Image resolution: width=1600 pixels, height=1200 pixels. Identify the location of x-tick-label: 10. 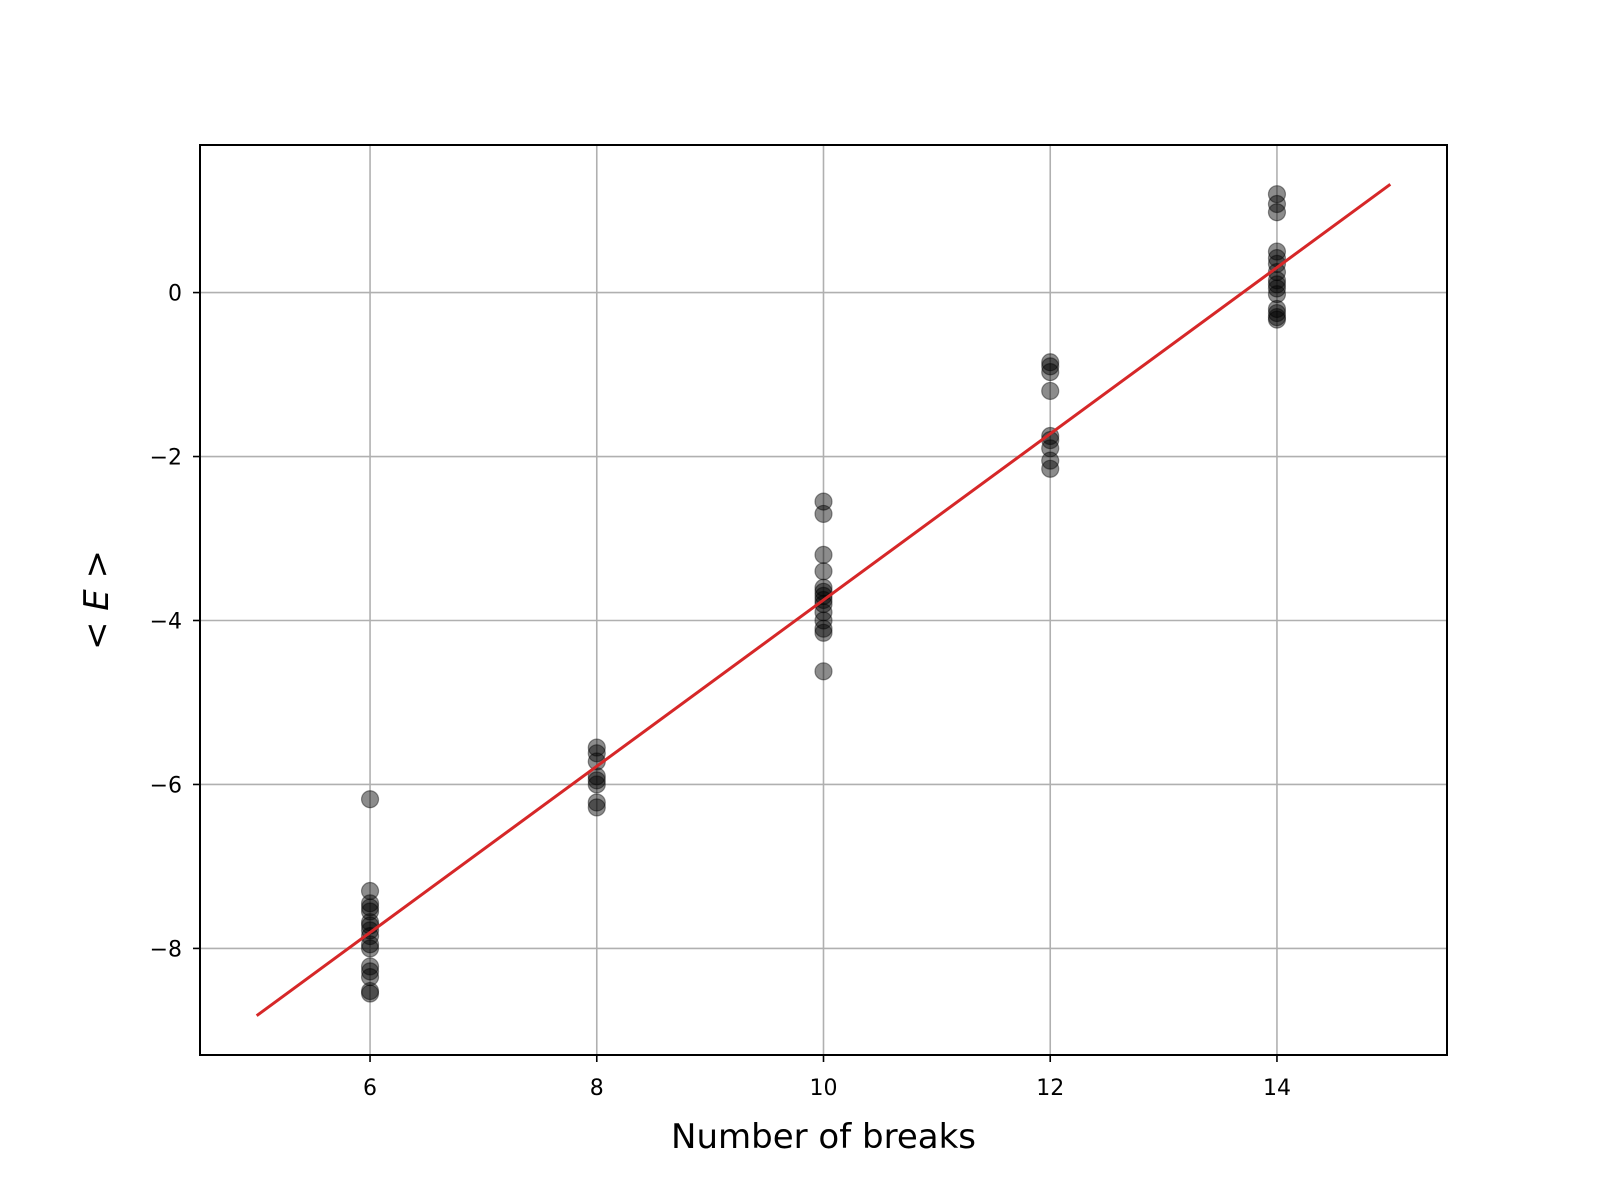
(824, 1088).